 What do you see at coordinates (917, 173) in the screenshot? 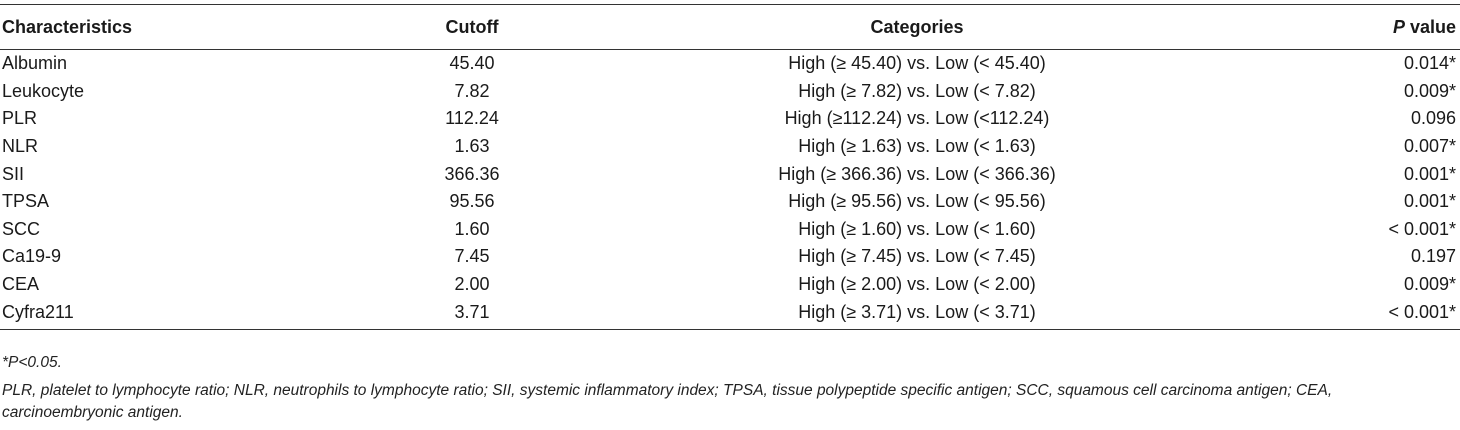
I see `cell-categories: High (≥ 366.36) vs. Low (< 366.36)` at bounding box center [917, 173].